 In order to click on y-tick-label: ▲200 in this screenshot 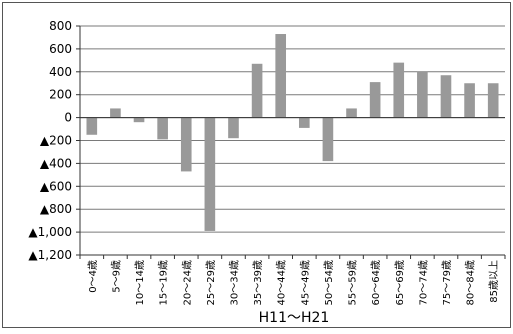, I will do `click(56, 141)`.